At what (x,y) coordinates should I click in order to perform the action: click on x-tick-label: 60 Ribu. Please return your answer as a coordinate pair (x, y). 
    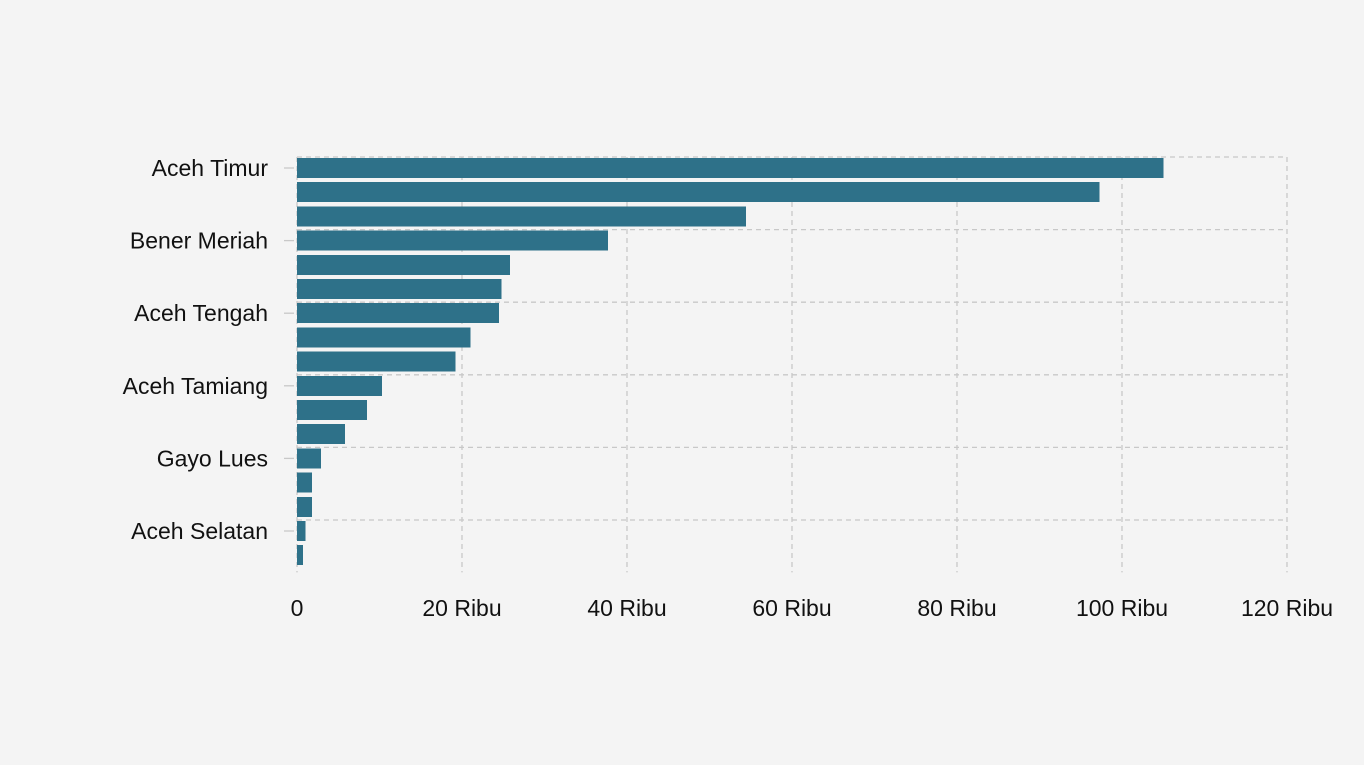
    Looking at the image, I should click on (791, 608).